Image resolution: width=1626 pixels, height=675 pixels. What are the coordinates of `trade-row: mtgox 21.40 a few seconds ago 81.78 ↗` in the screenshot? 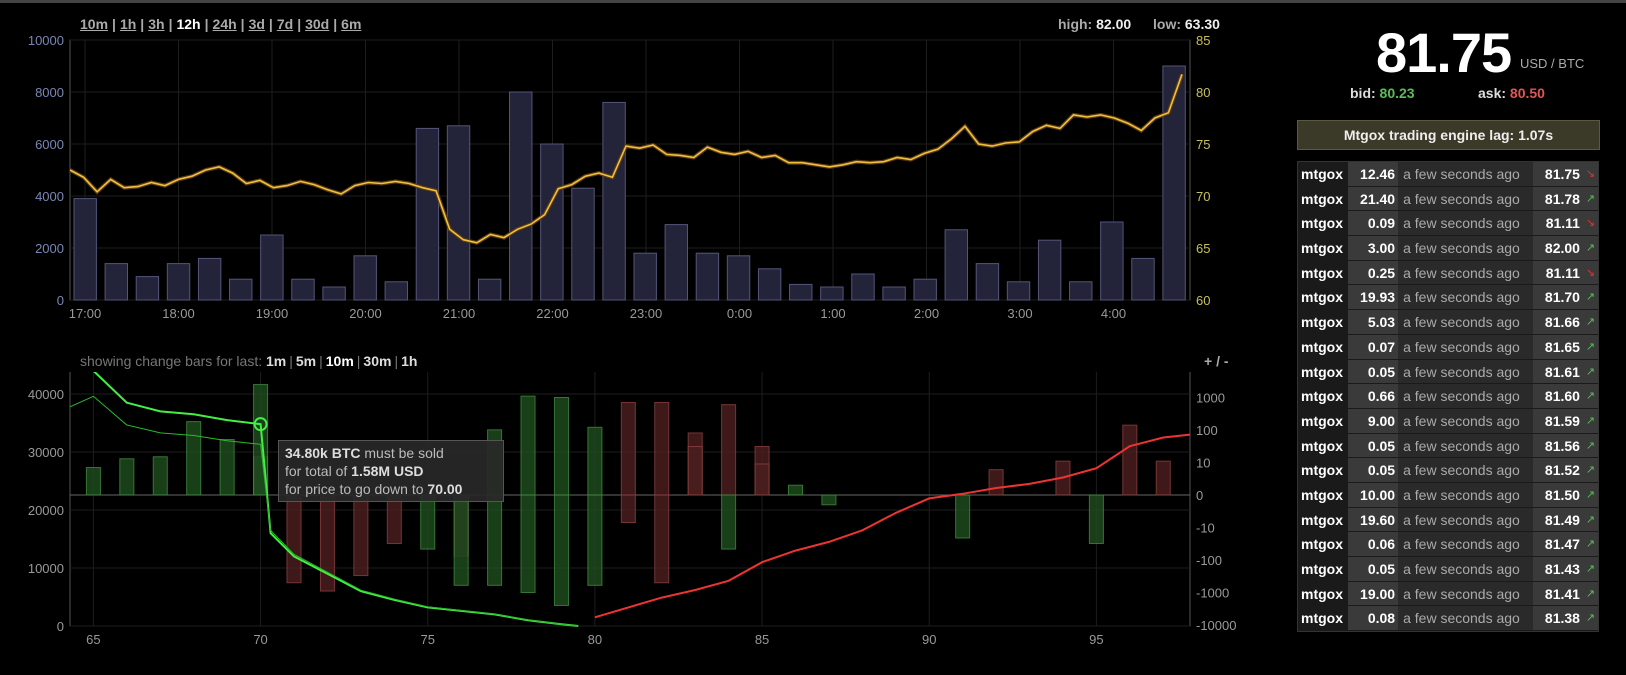 It's located at (1448, 199).